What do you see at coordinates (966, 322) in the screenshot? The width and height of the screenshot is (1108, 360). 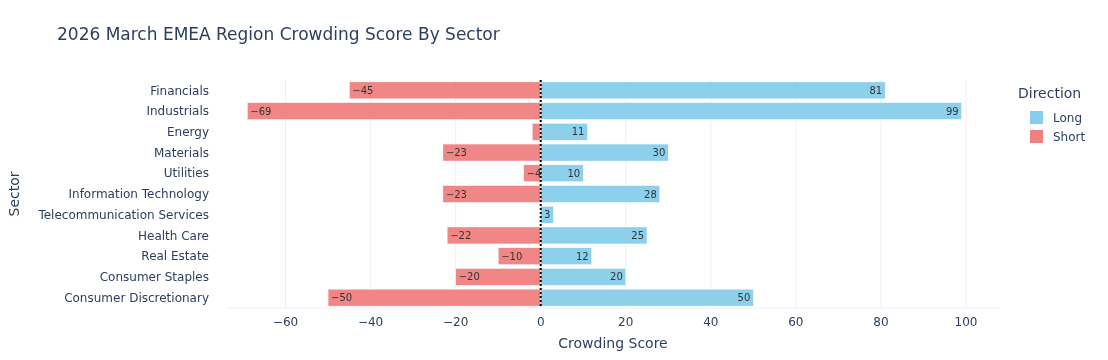 I see `x-tick-label: 100` at bounding box center [966, 322].